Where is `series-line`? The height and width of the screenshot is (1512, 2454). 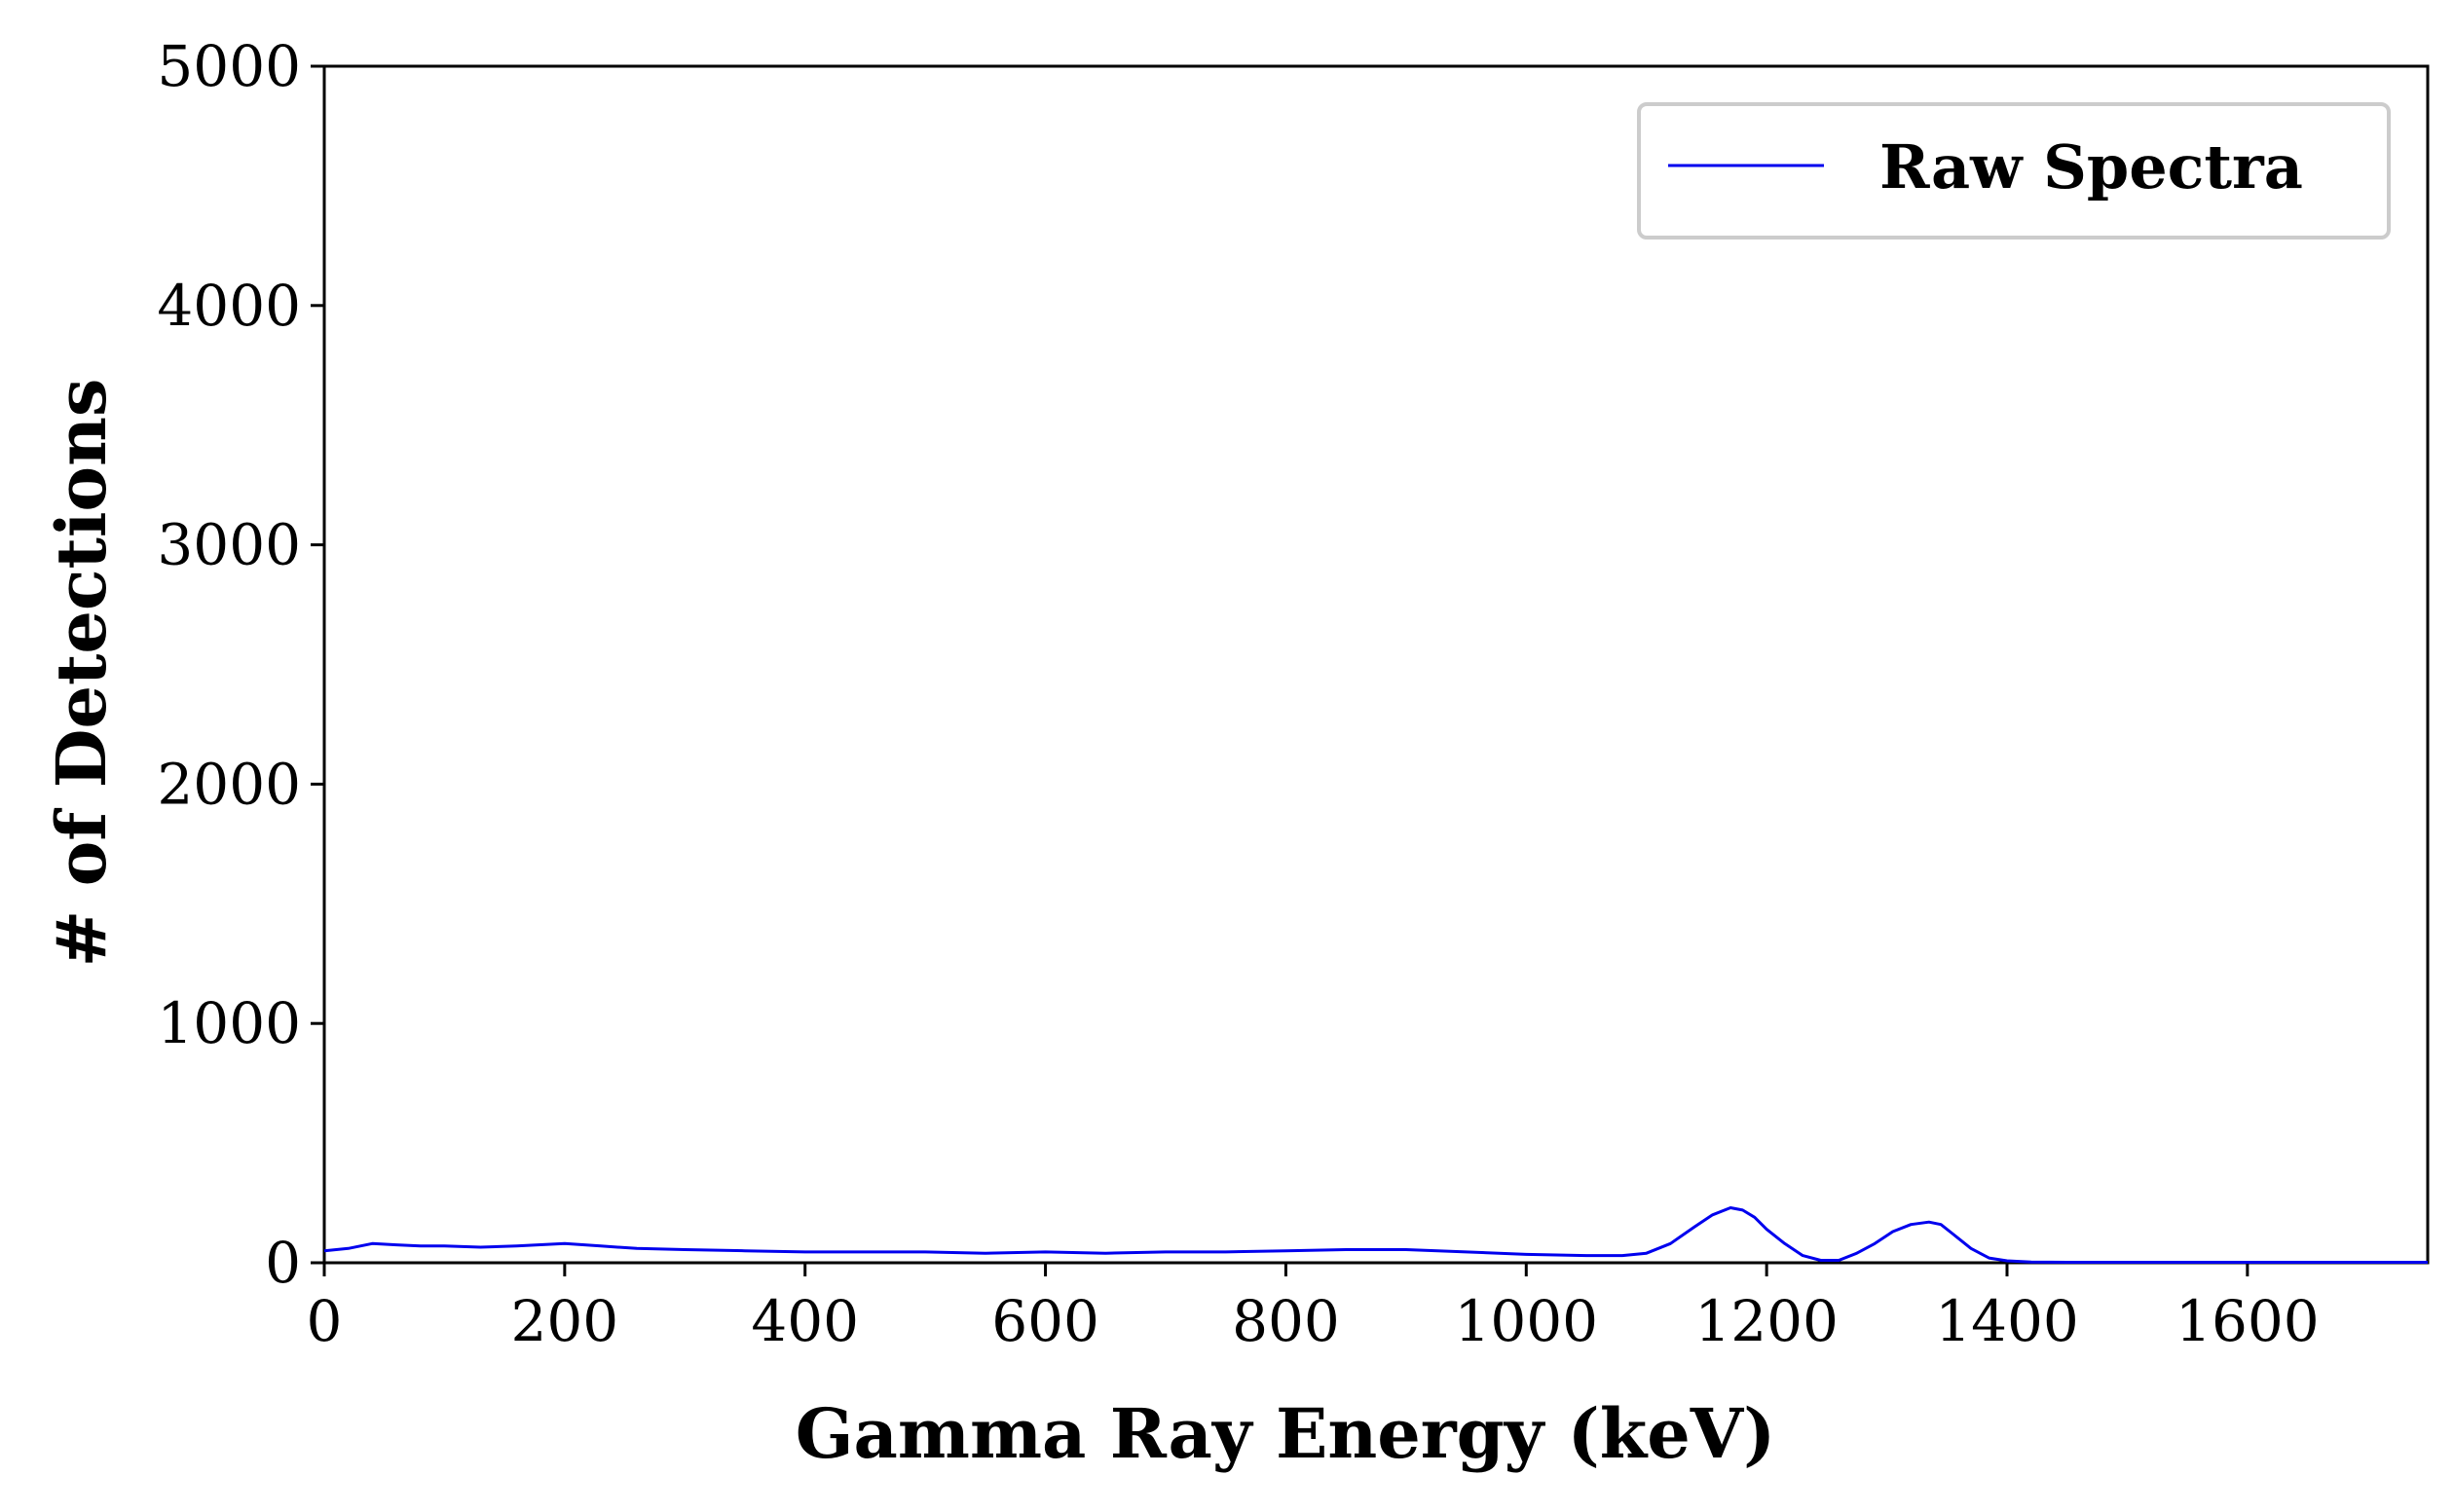 series-line is located at coordinates (1375, 1235).